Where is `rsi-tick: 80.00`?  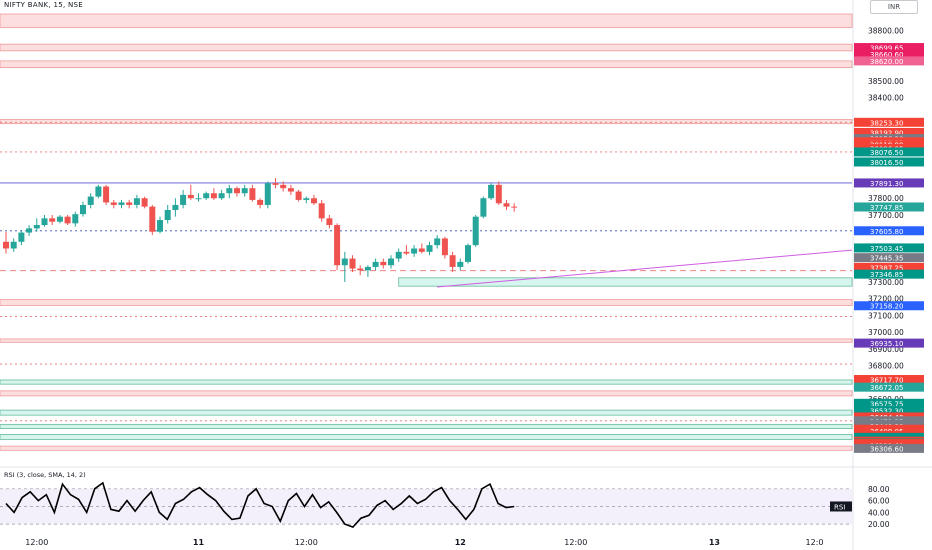 rsi-tick: 80.00 is located at coordinates (879, 489).